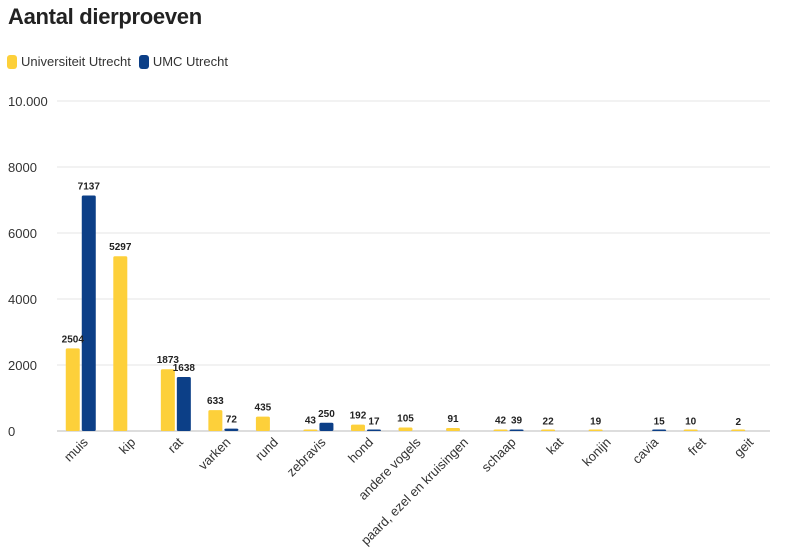 This screenshot has height=557, width=786. What do you see at coordinates (360, 450) in the screenshot?
I see `x-tick-label: hond` at bounding box center [360, 450].